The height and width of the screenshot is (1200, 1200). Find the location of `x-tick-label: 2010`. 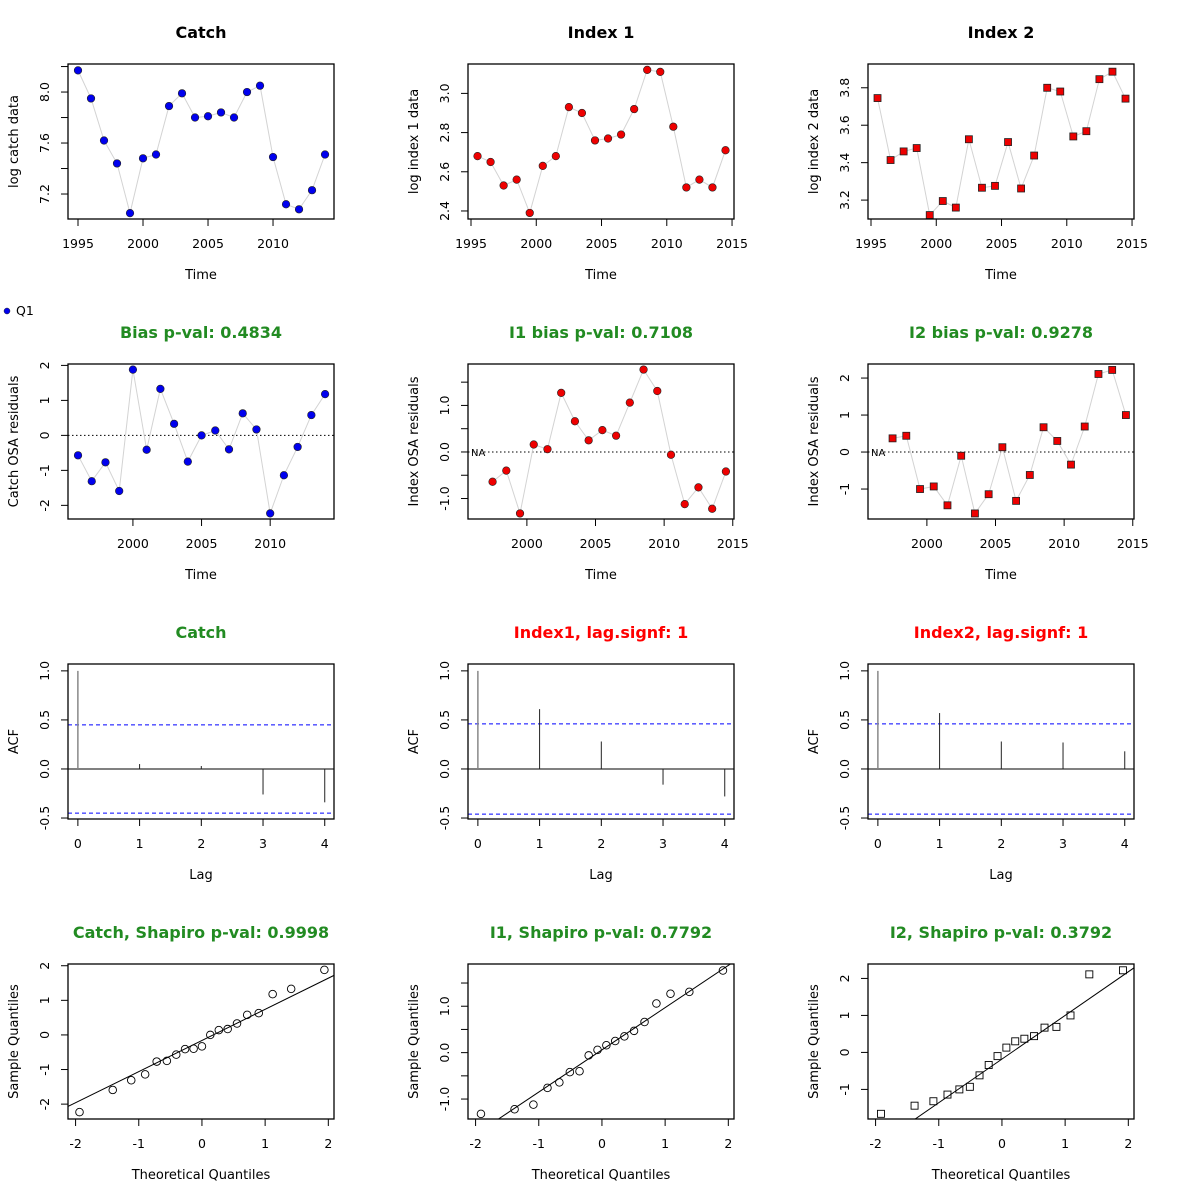

x-tick-label: 2010 is located at coordinates (667, 243).